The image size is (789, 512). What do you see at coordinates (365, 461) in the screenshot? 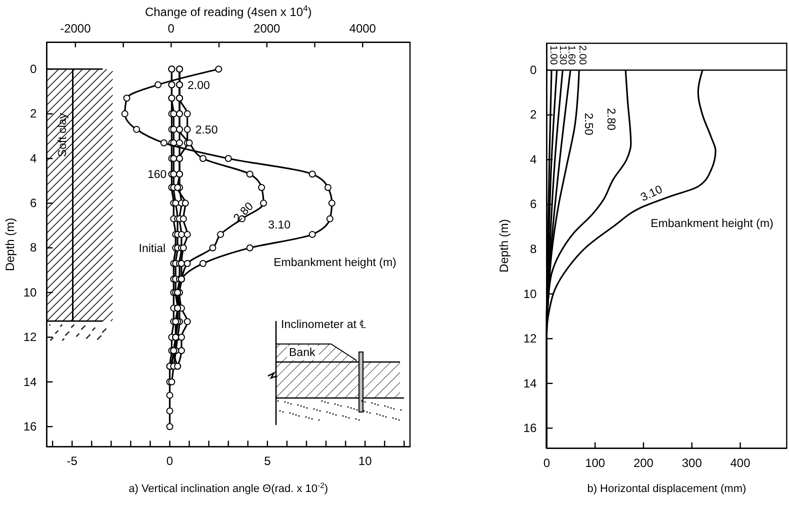
I see `x-tick-label: 10` at bounding box center [365, 461].